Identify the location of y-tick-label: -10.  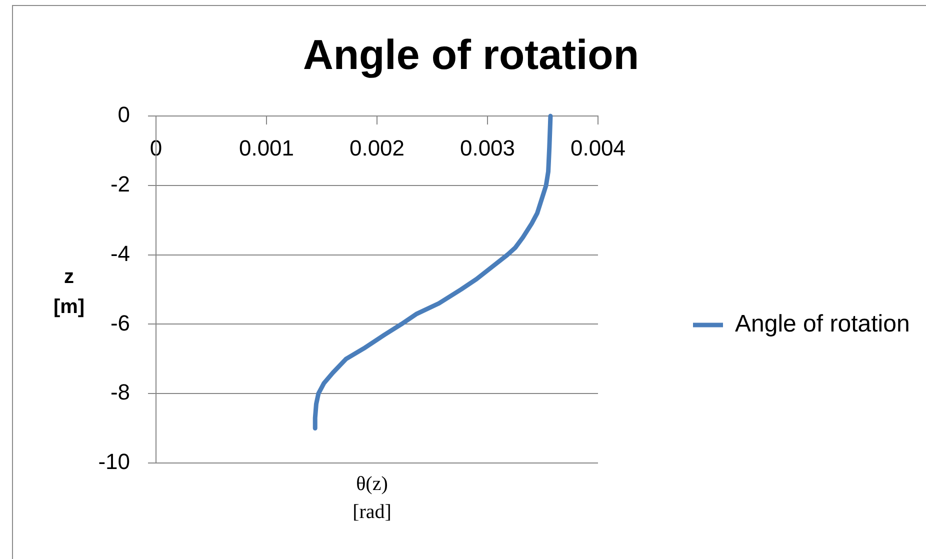
(114, 461).